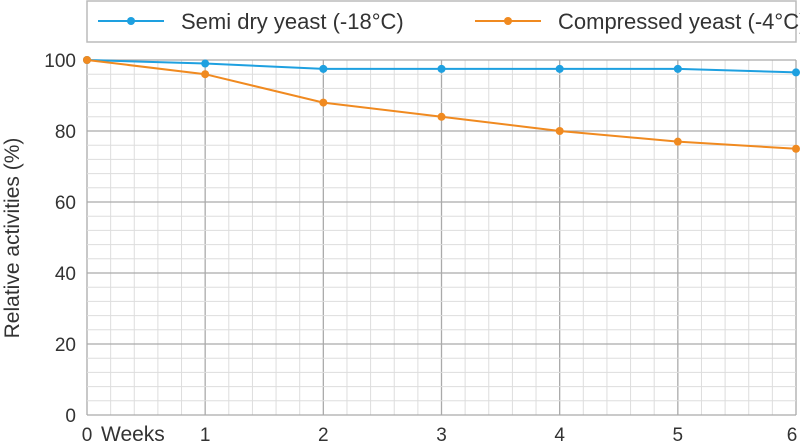 The height and width of the screenshot is (441, 800). Describe the element at coordinates (65, 132) in the screenshot. I see `y-tick-label: 80` at that location.